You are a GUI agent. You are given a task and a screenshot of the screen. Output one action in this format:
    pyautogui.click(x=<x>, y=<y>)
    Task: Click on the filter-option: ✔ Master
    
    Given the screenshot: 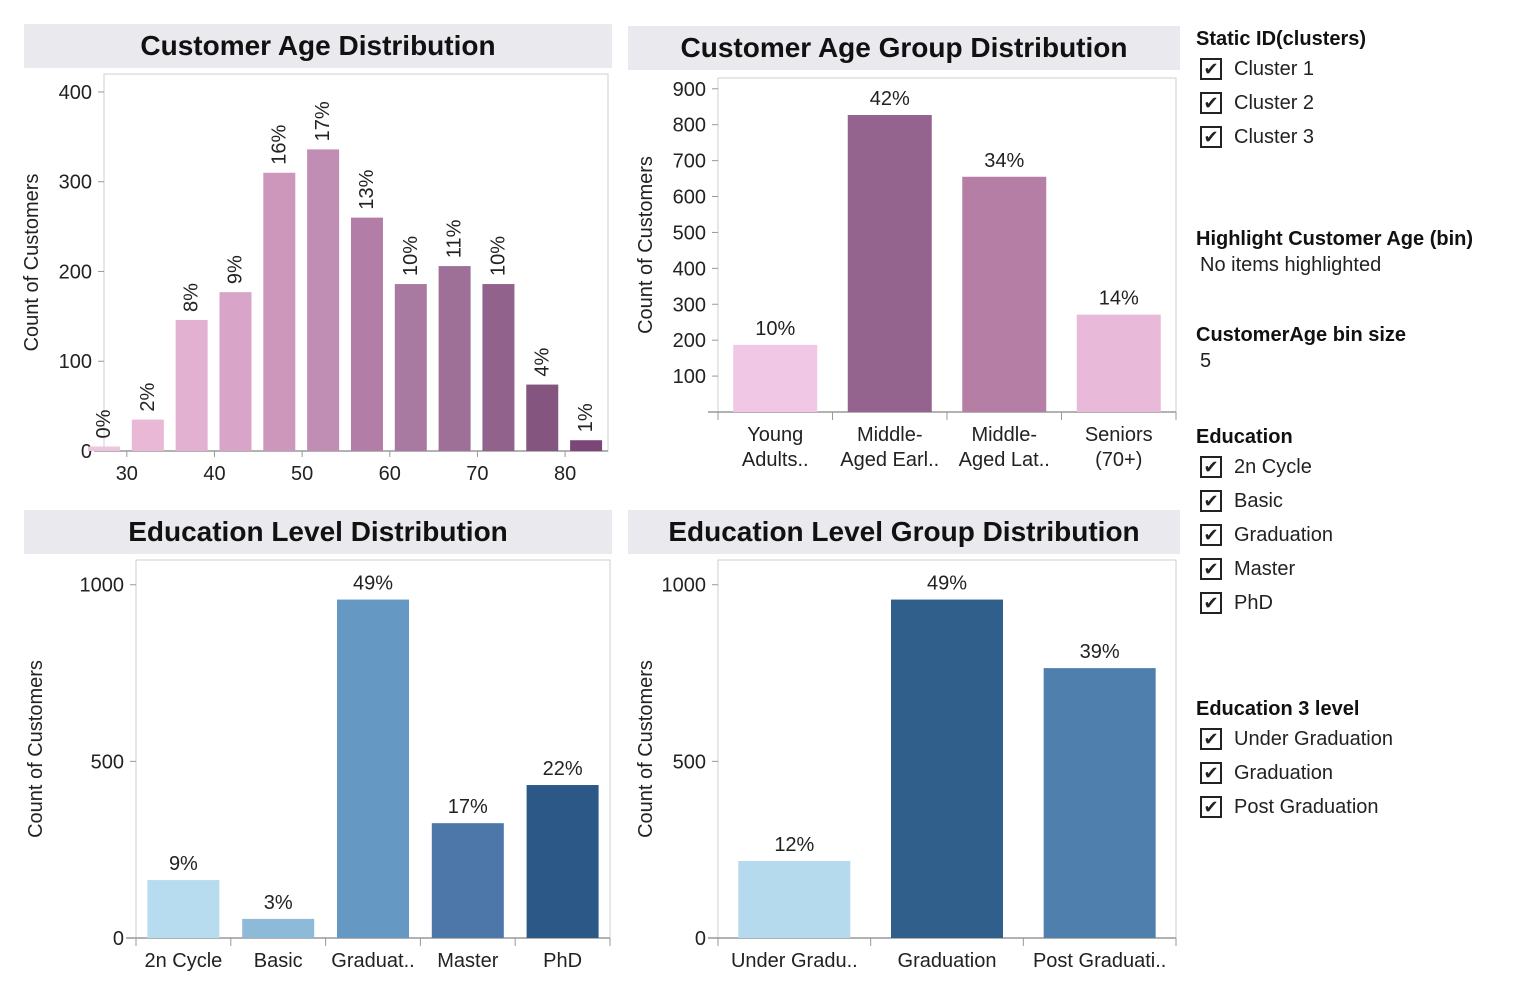 What is the action you would take?
    pyautogui.click(x=1264, y=569)
    